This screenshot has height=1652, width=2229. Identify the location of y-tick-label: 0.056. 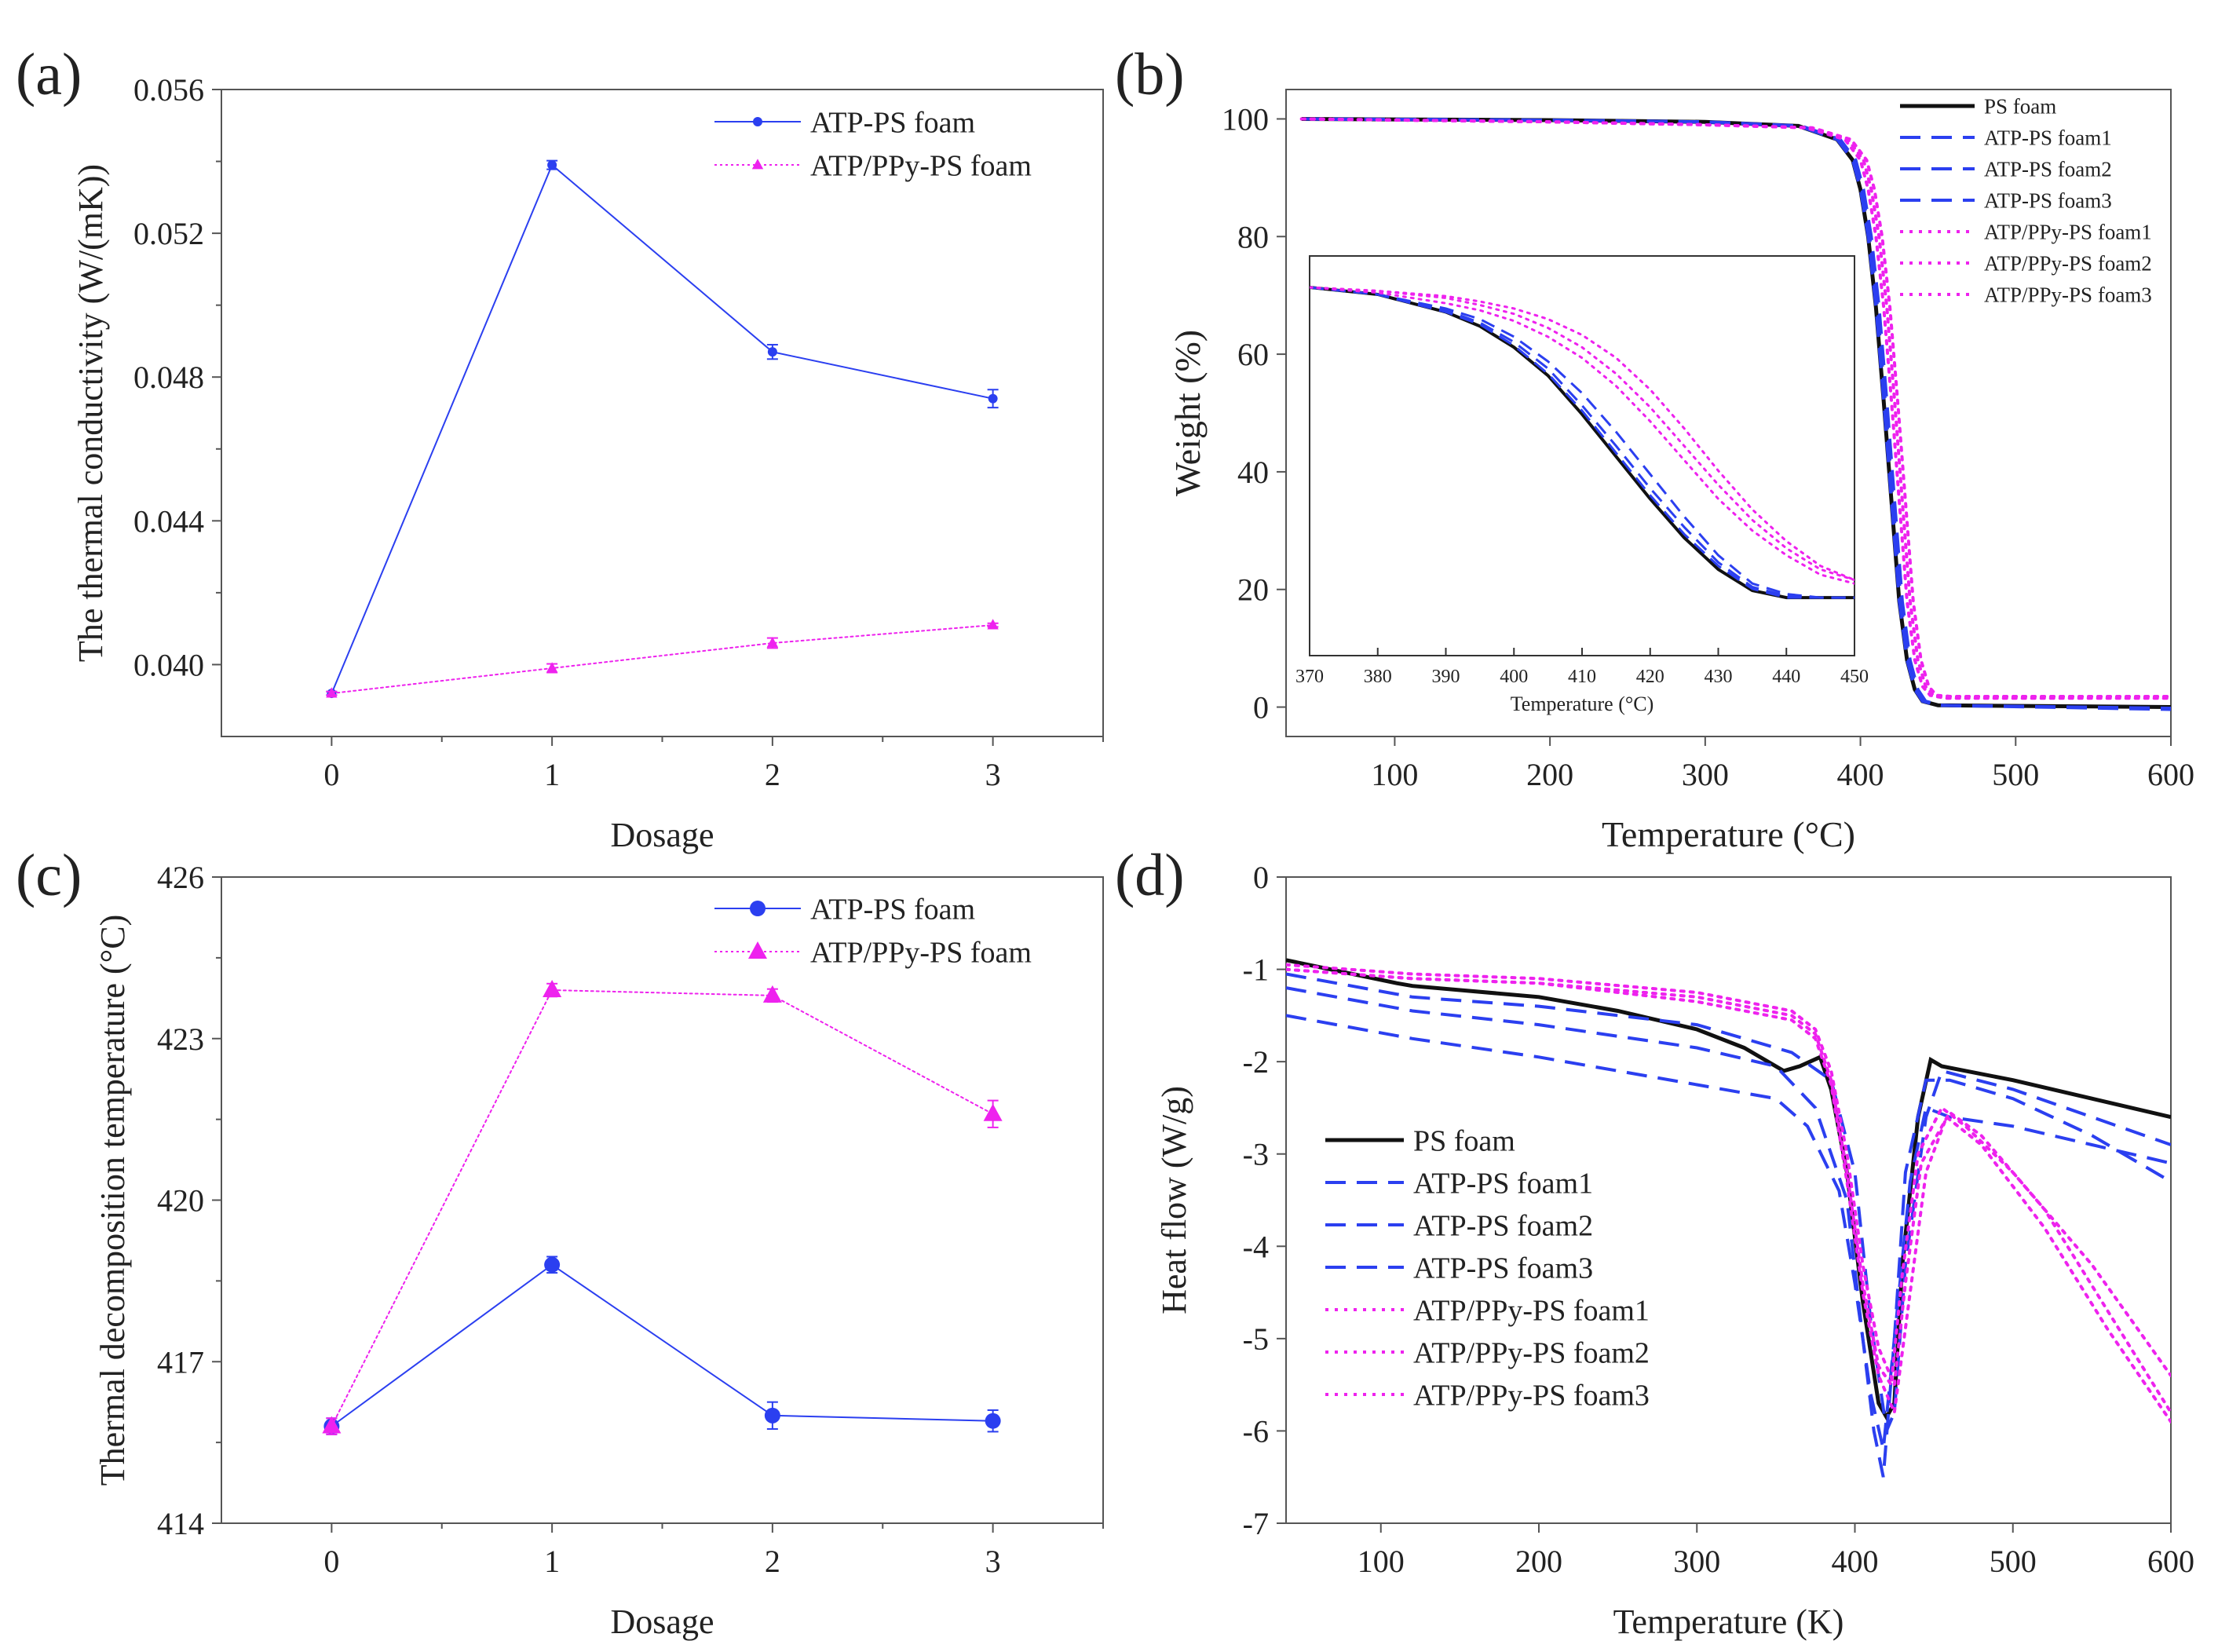
(168, 90).